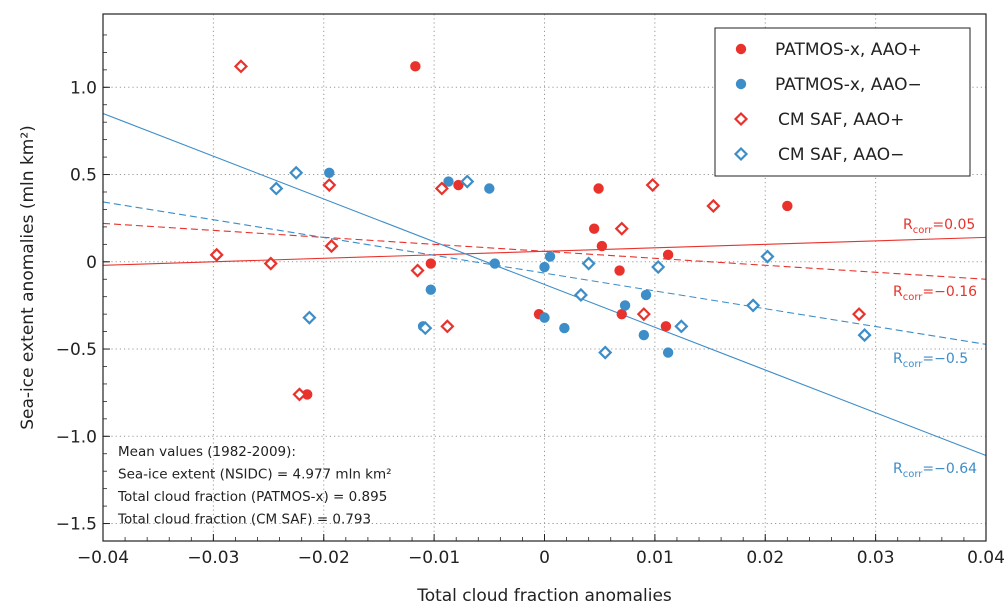 This screenshot has width=1008, height=610. Describe the element at coordinates (841, 155) in the screenshot. I see `legend-label: CM SAF, AAO−` at that location.